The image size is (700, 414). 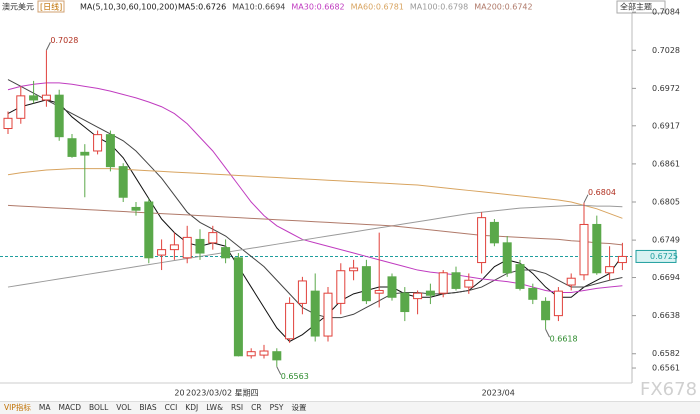 I want to click on theme-button-label: 全部主题, so click(x=636, y=7).